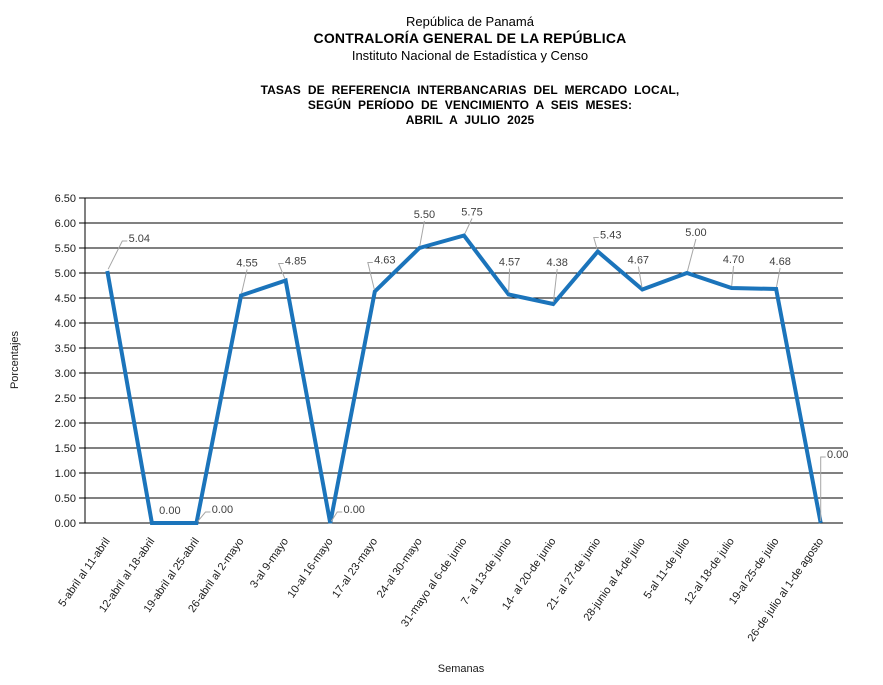  I want to click on x-axis-label: 10-al 16-mayo, so click(311, 568).